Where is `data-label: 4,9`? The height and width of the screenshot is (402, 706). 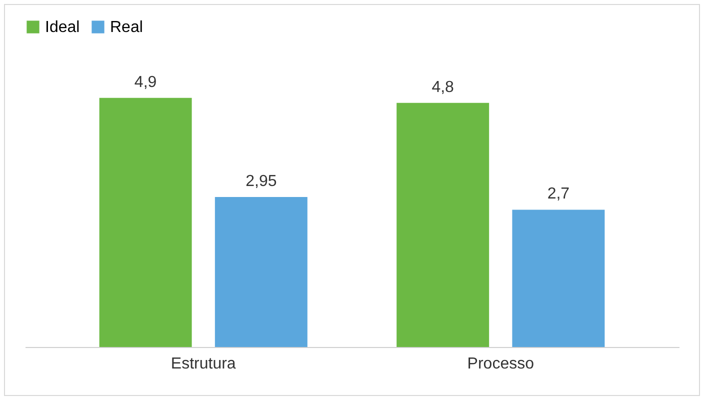
data-label: 4,9 is located at coordinates (145, 82).